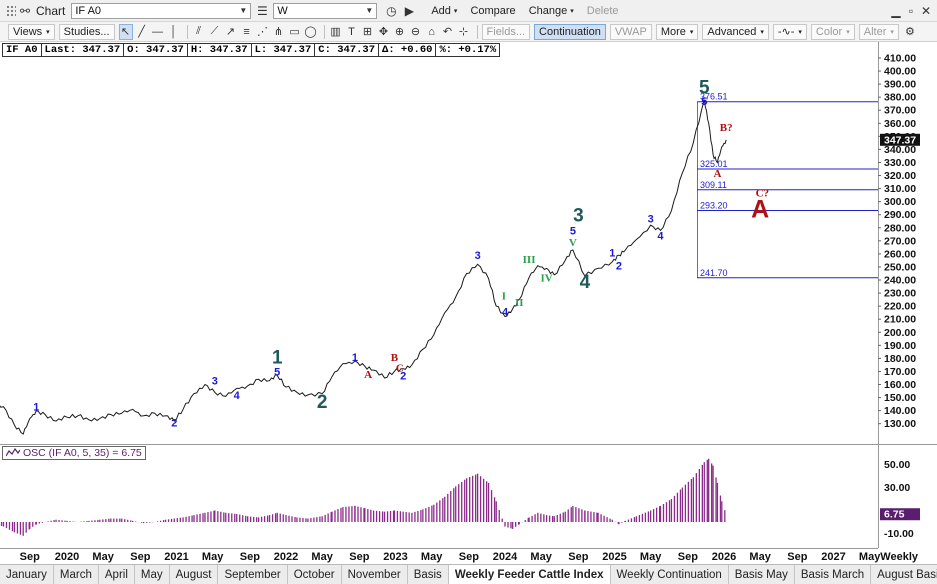  What do you see at coordinates (25, 10) in the screenshot?
I see `chart-link-icon: ⚯` at bounding box center [25, 10].